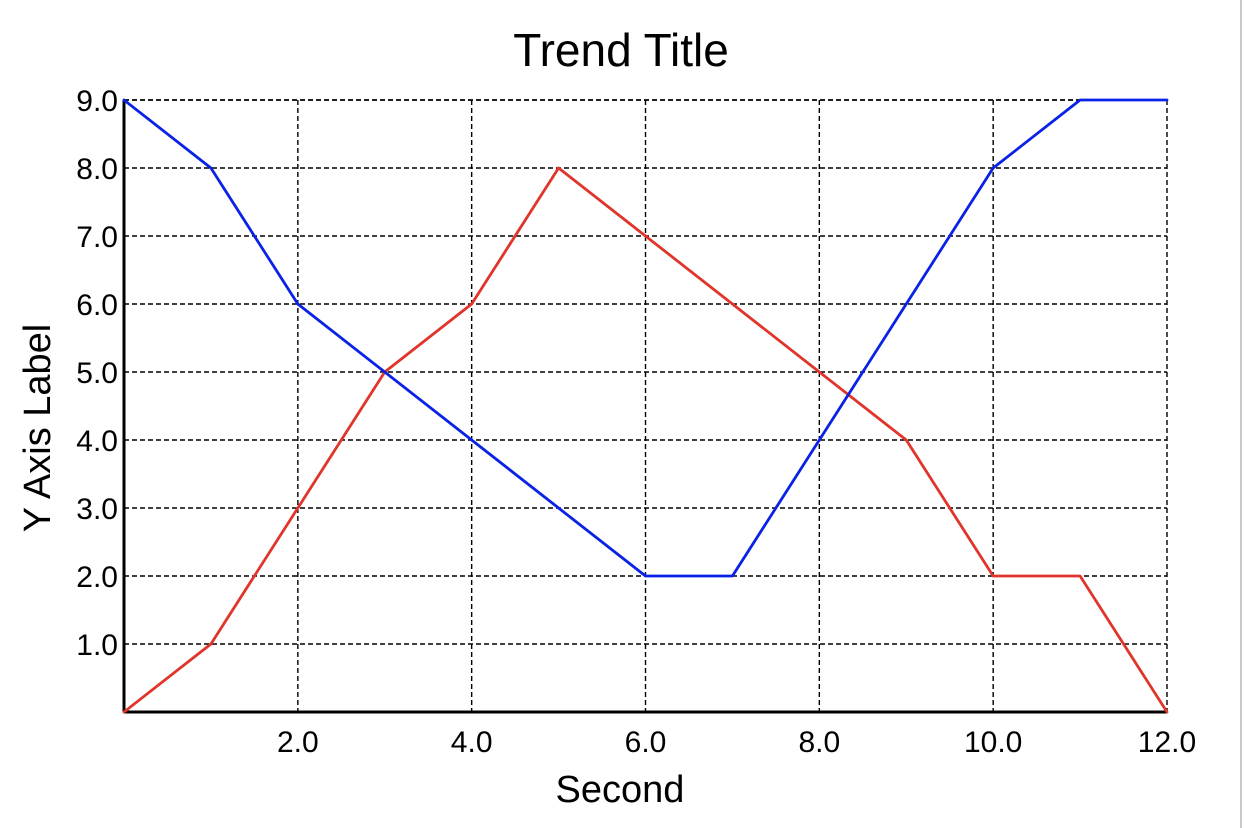 The width and height of the screenshot is (1244, 828). I want to click on x-tick-label: 8.0, so click(819, 742).